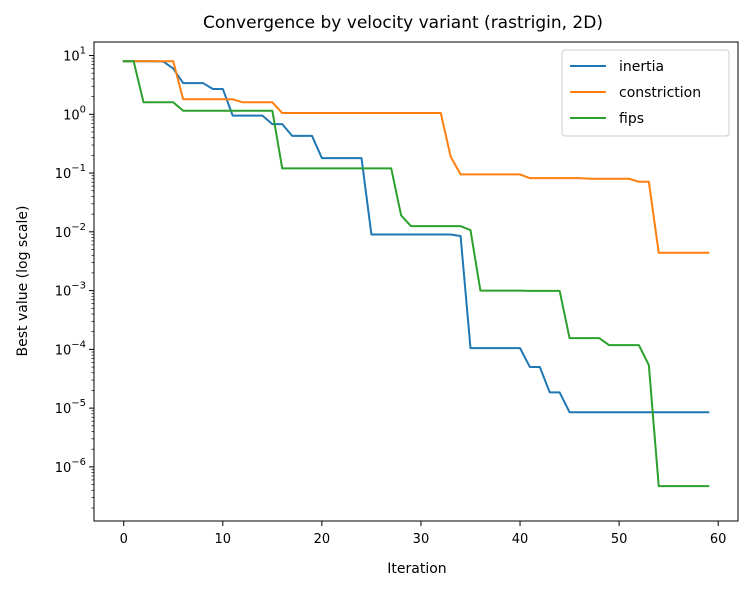 This screenshot has width=751, height=590. I want to click on x-tick-label: 60, so click(718, 539).